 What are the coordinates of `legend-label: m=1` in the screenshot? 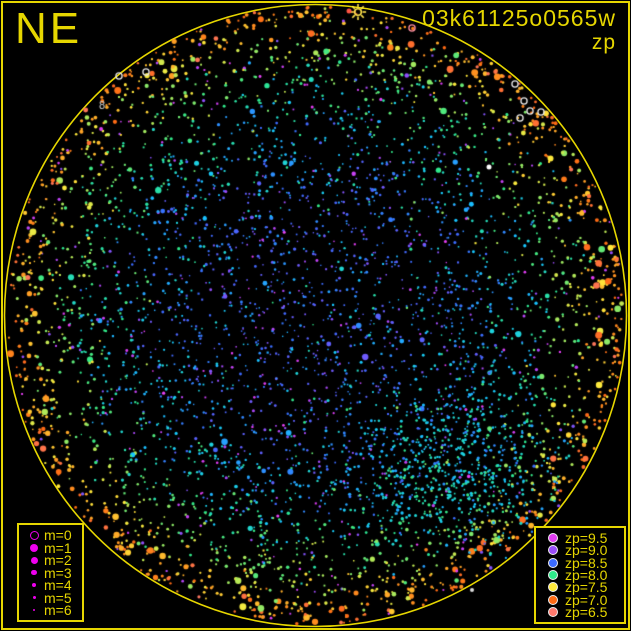 It's located at (58, 547).